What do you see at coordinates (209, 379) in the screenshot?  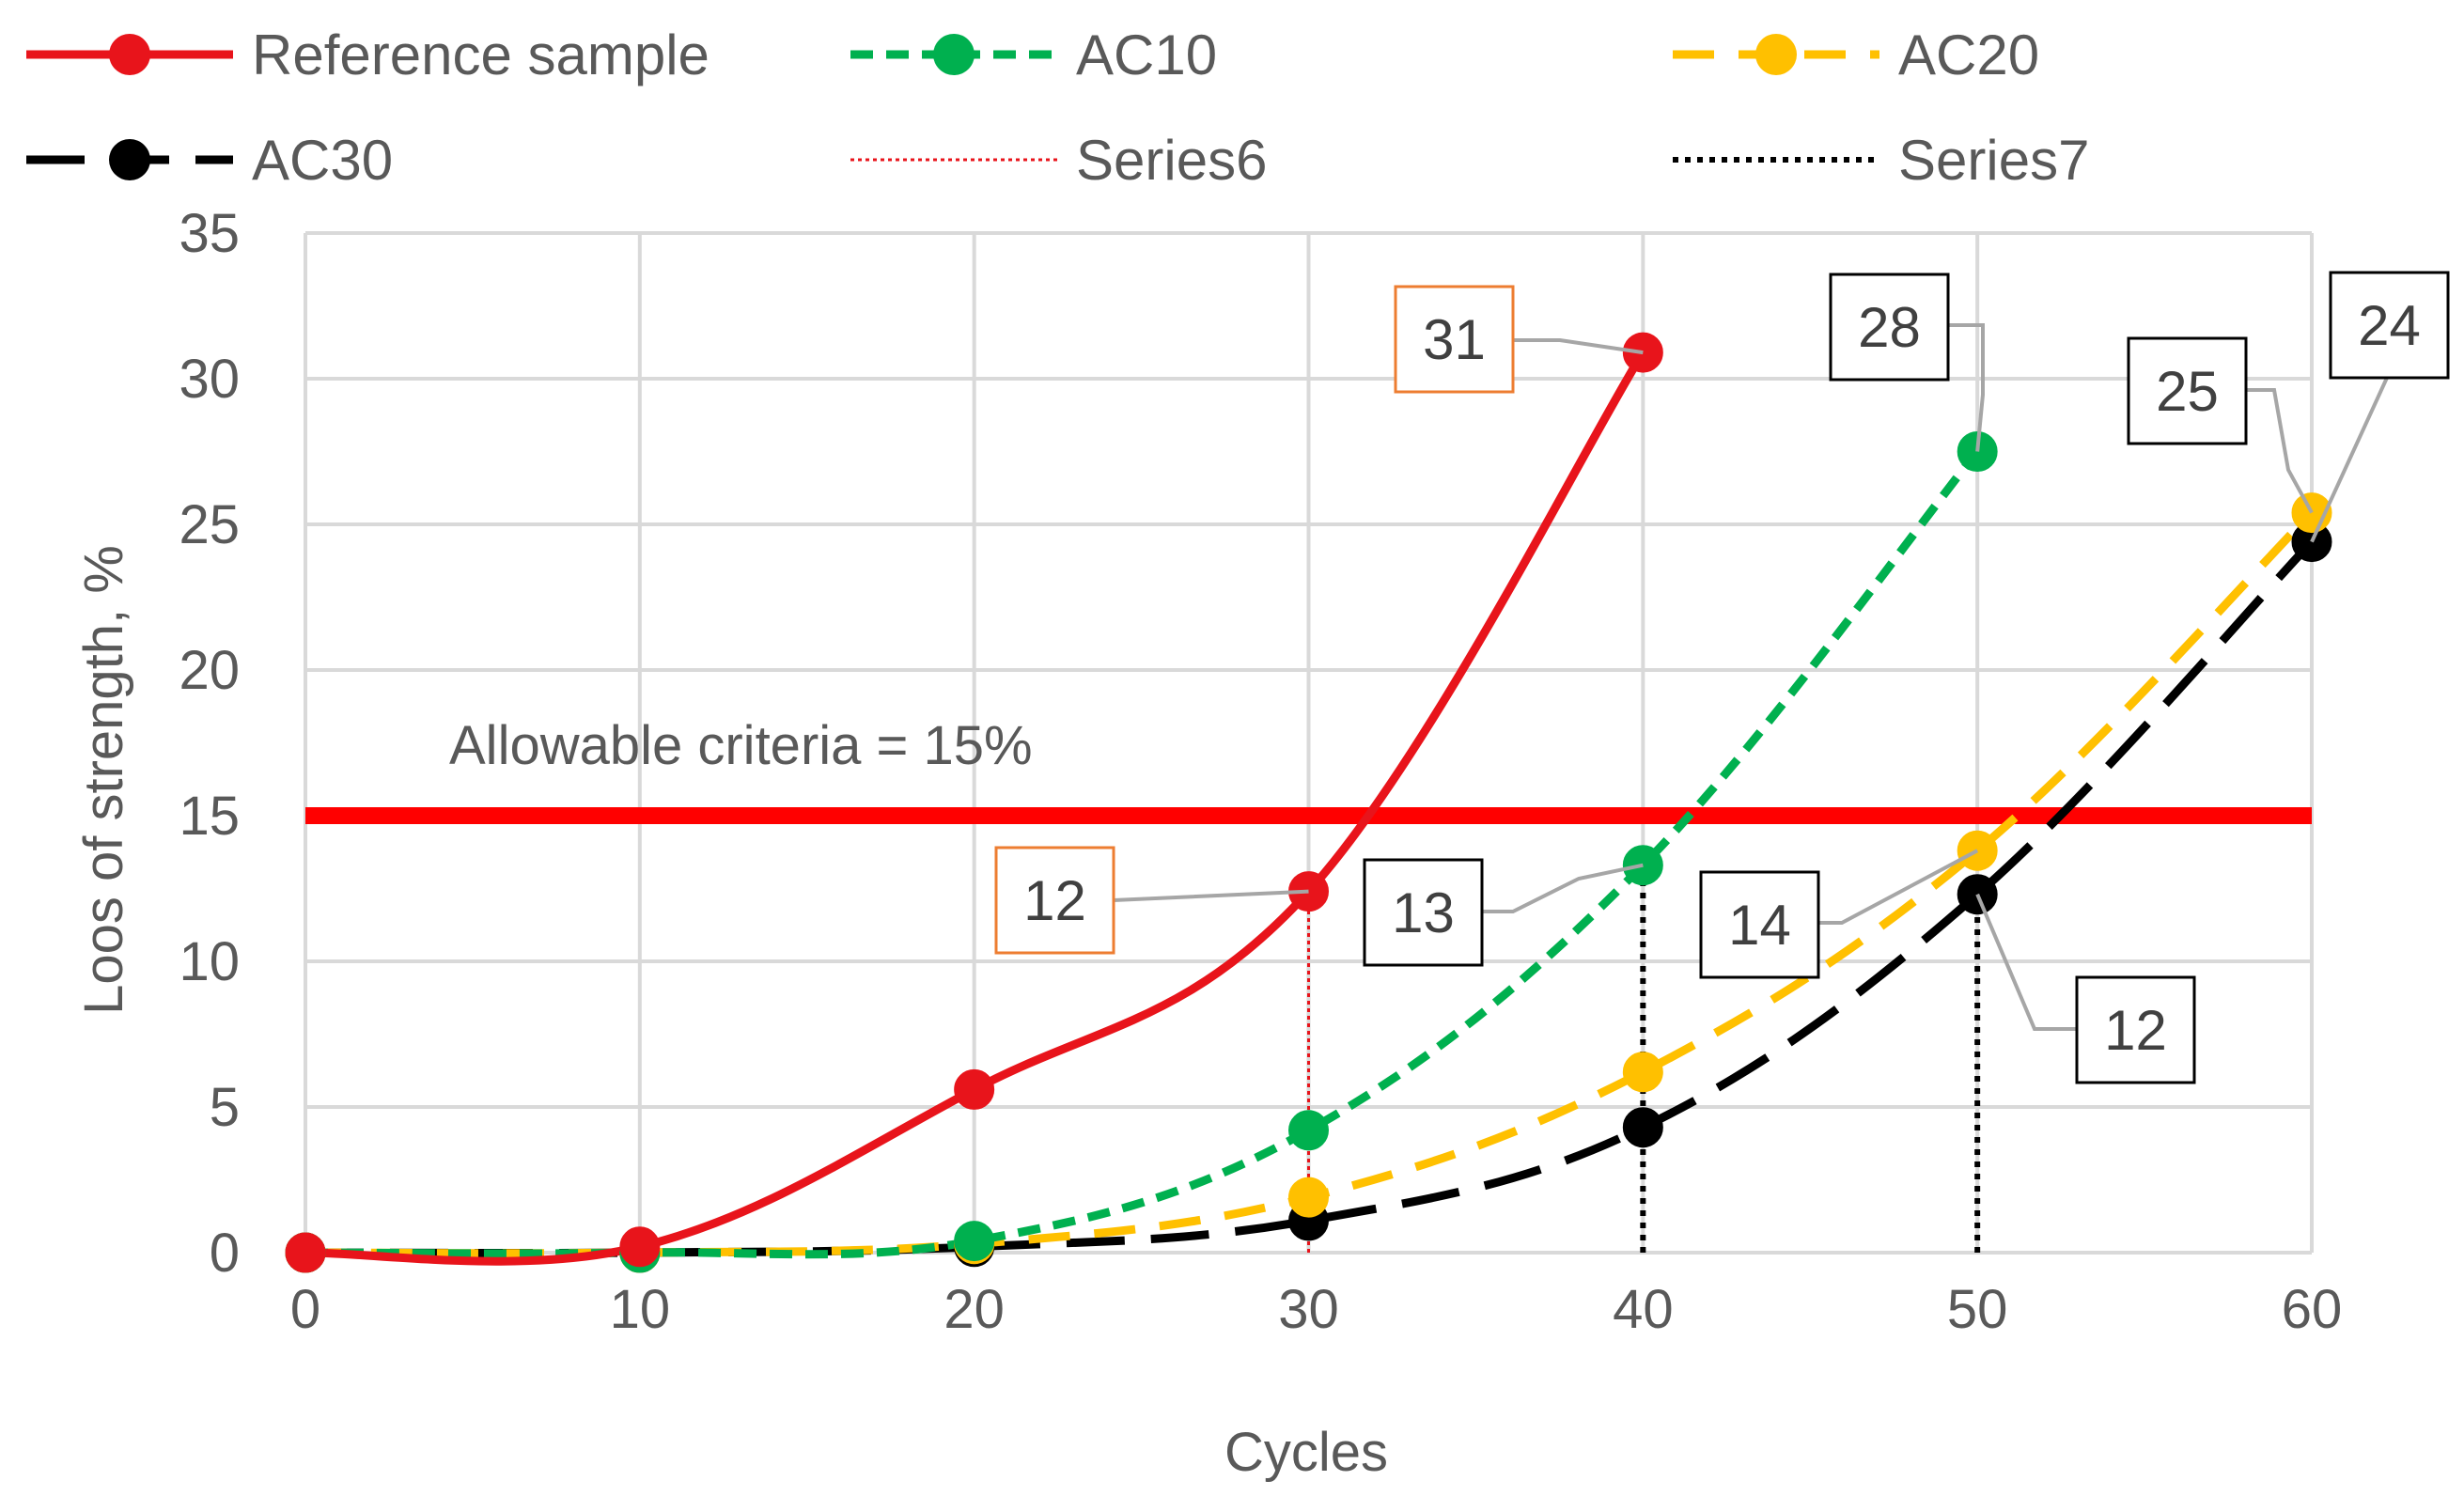 I see `y-tick-label: 30` at bounding box center [209, 379].